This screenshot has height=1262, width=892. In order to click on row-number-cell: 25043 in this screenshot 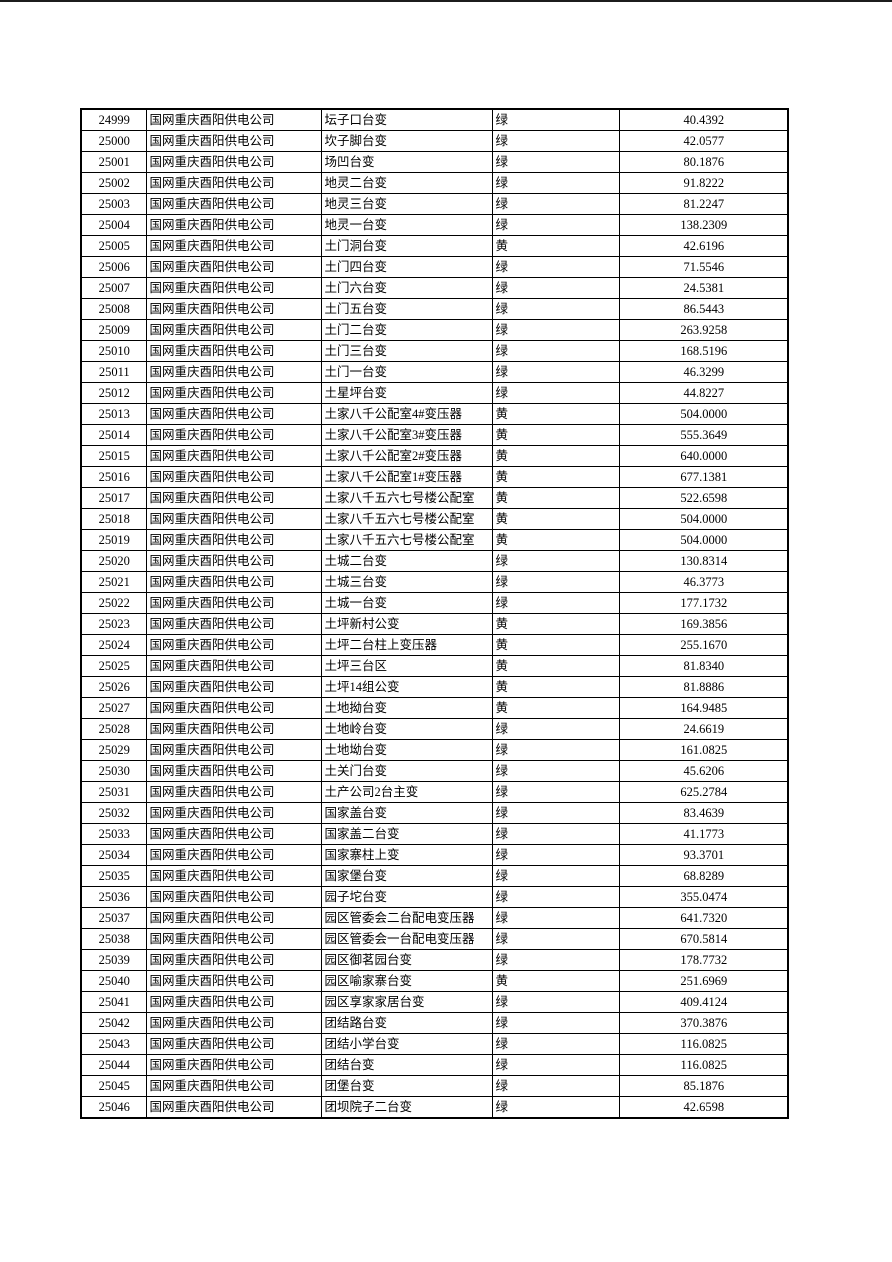, I will do `click(113, 1044)`.